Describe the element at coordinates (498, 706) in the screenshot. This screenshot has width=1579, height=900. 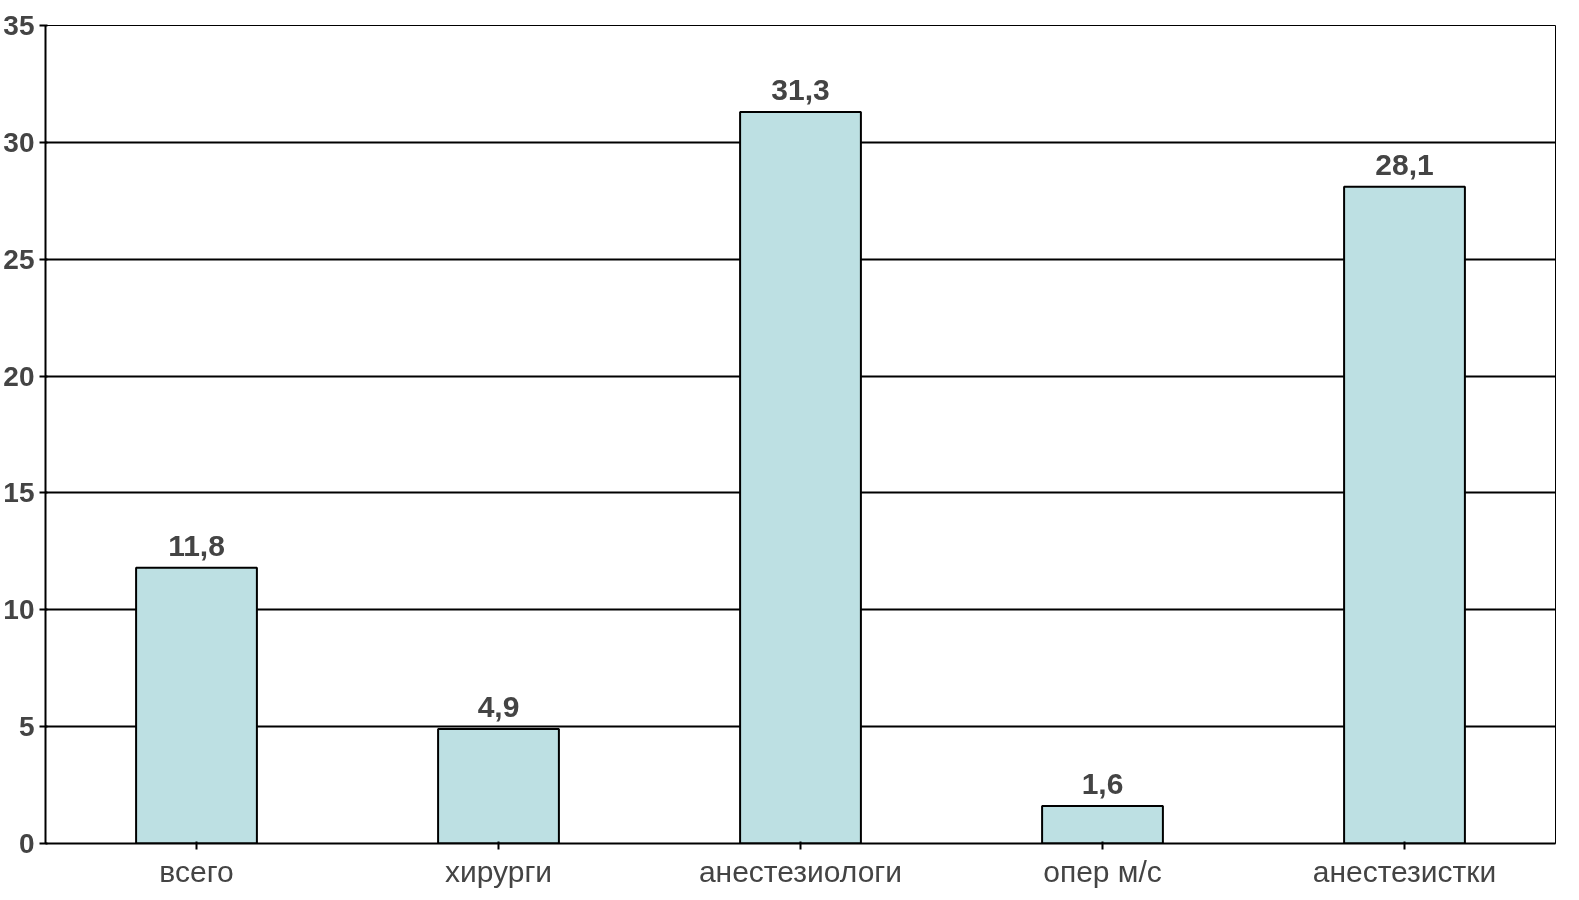
I see `data-label: 4,9` at that location.